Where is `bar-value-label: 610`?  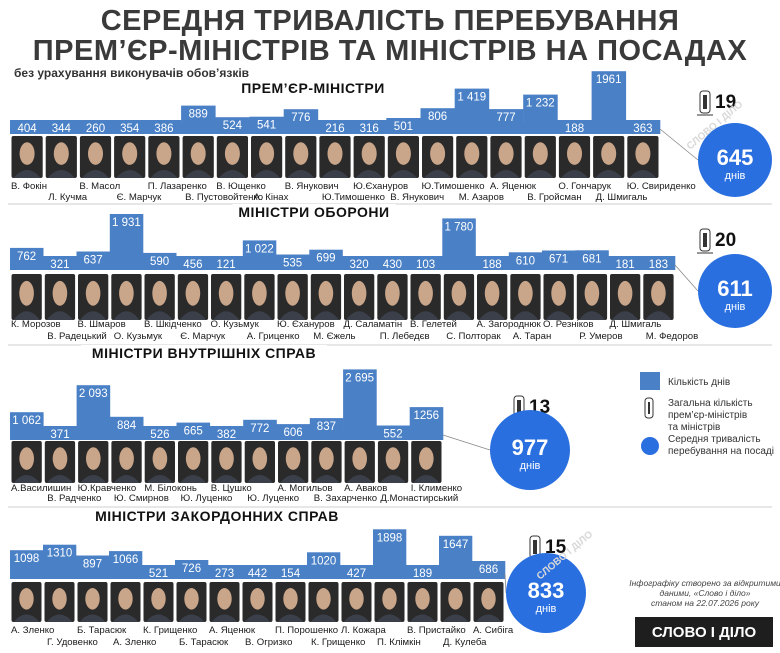
bar-value-label: 610 is located at coordinates (525, 261).